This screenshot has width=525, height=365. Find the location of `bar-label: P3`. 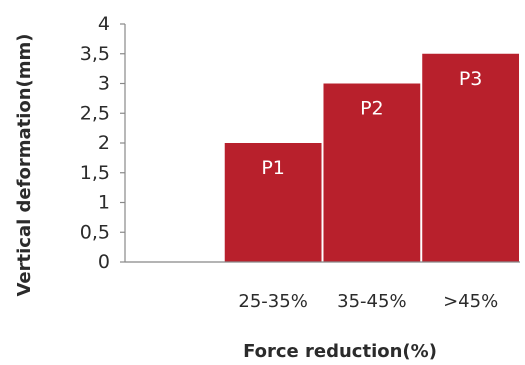

bar-label: P3 is located at coordinates (471, 79).